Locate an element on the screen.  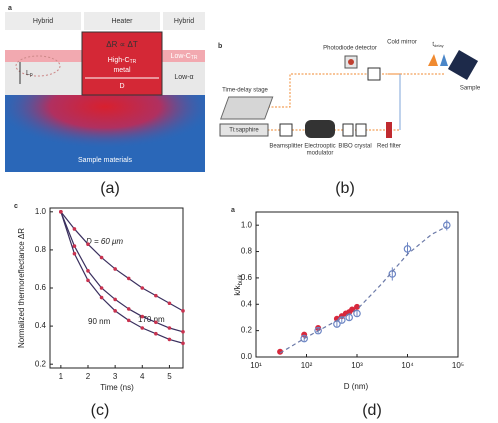
caption: (d) is located at coordinates (372, 410).